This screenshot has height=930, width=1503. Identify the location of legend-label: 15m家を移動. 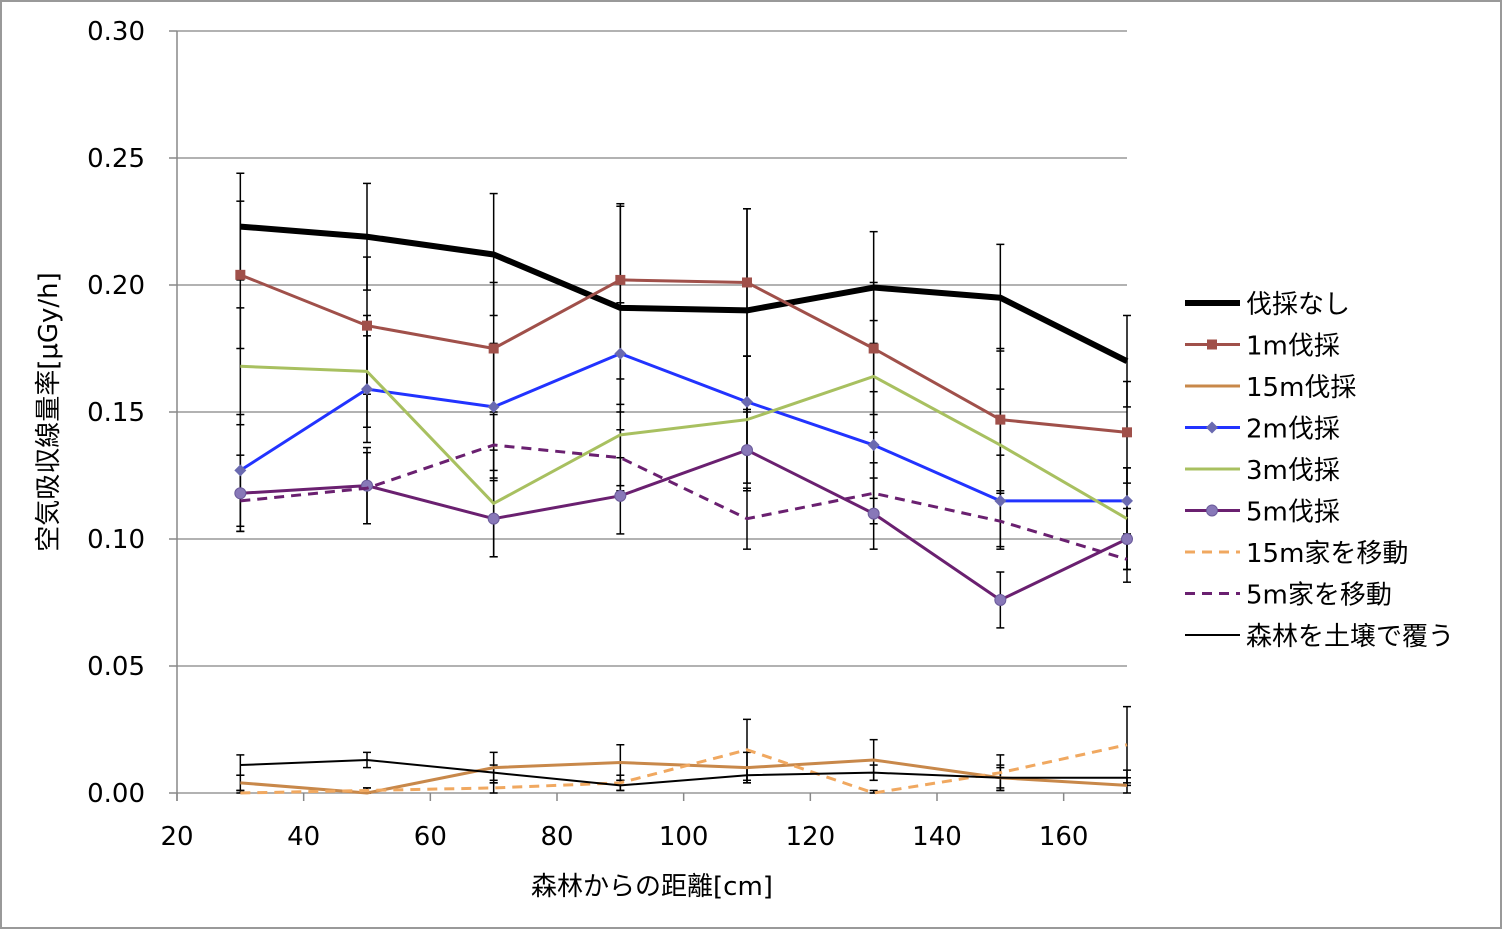
(1327, 554).